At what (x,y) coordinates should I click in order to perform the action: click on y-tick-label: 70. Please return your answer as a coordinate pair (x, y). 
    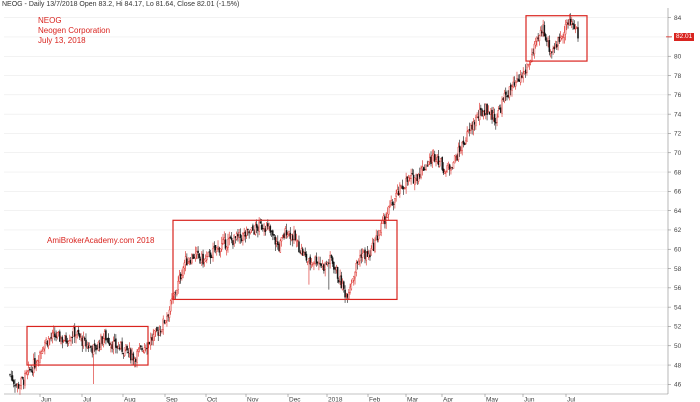
    Looking at the image, I should click on (678, 153).